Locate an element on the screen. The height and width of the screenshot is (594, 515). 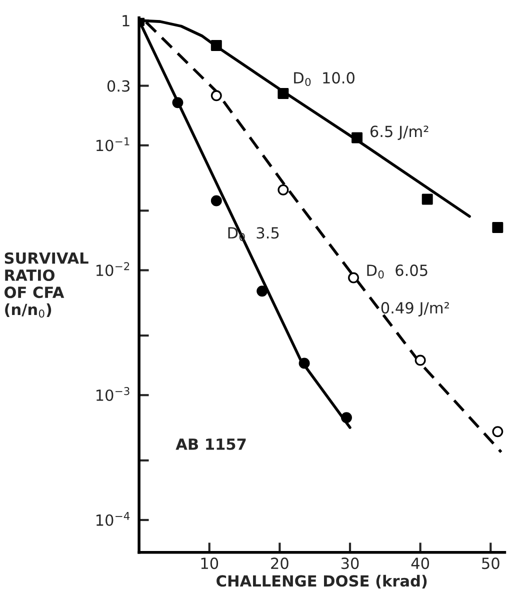
y-tick-label: 1 is located at coordinates (126, 20).